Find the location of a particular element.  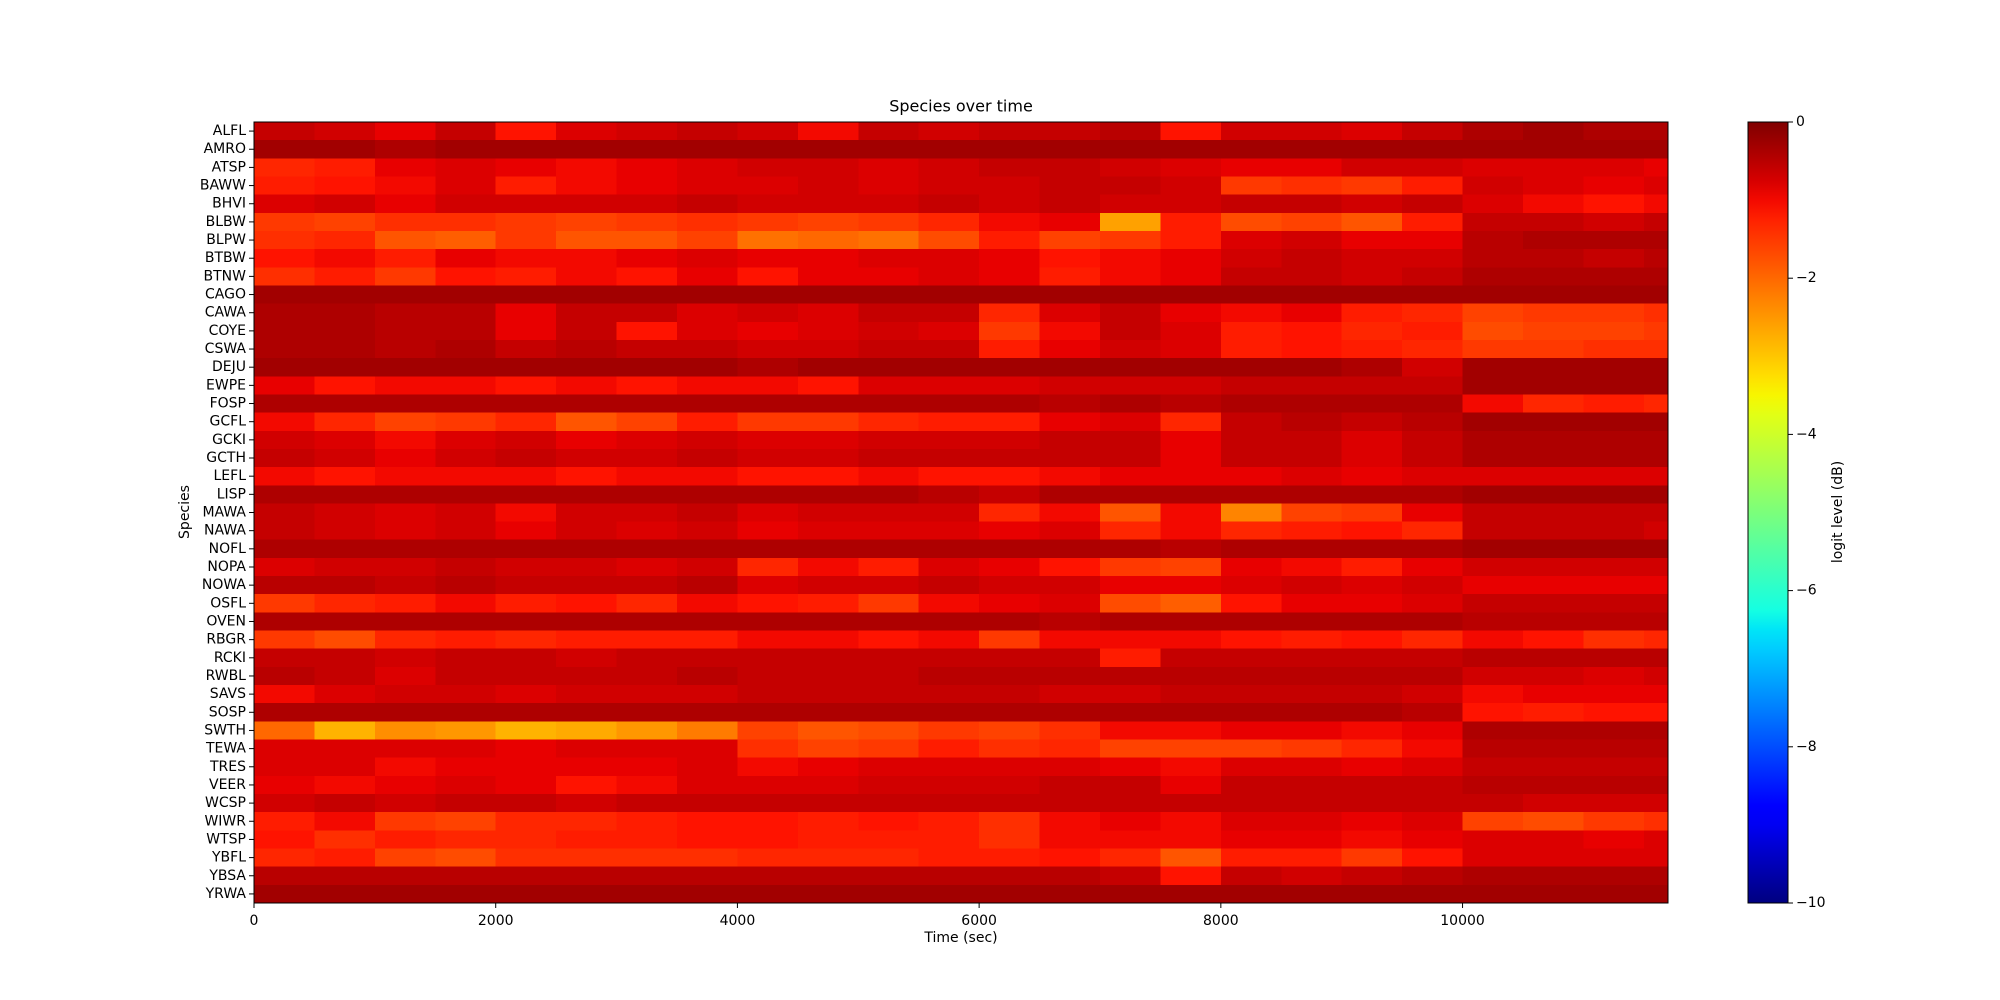

y-tick-label: SWTH is located at coordinates (225, 730).